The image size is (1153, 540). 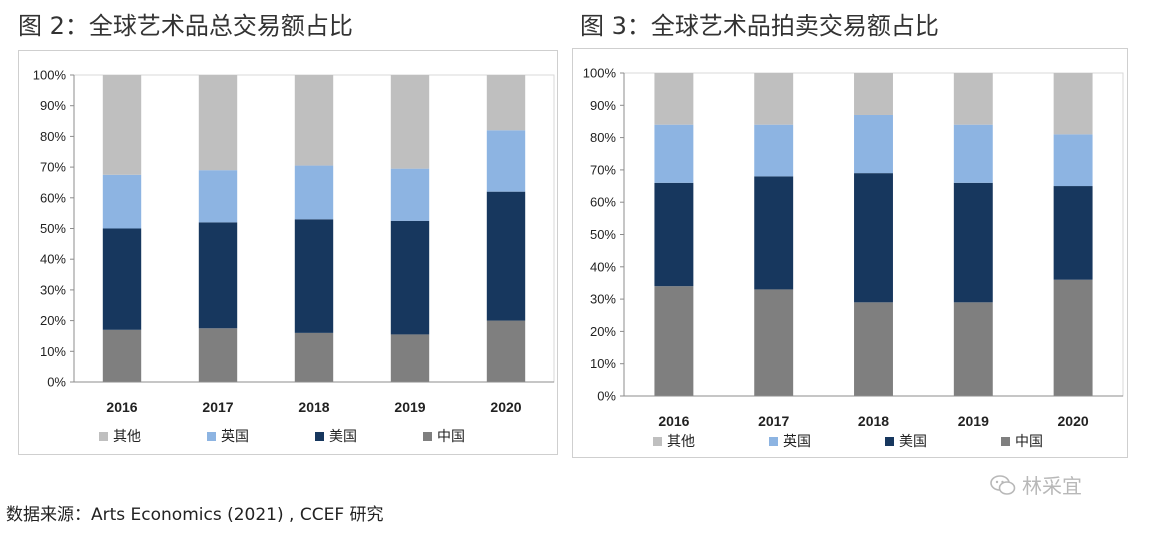 What do you see at coordinates (1003, 484) in the screenshot?
I see `wechat-icon` at bounding box center [1003, 484].